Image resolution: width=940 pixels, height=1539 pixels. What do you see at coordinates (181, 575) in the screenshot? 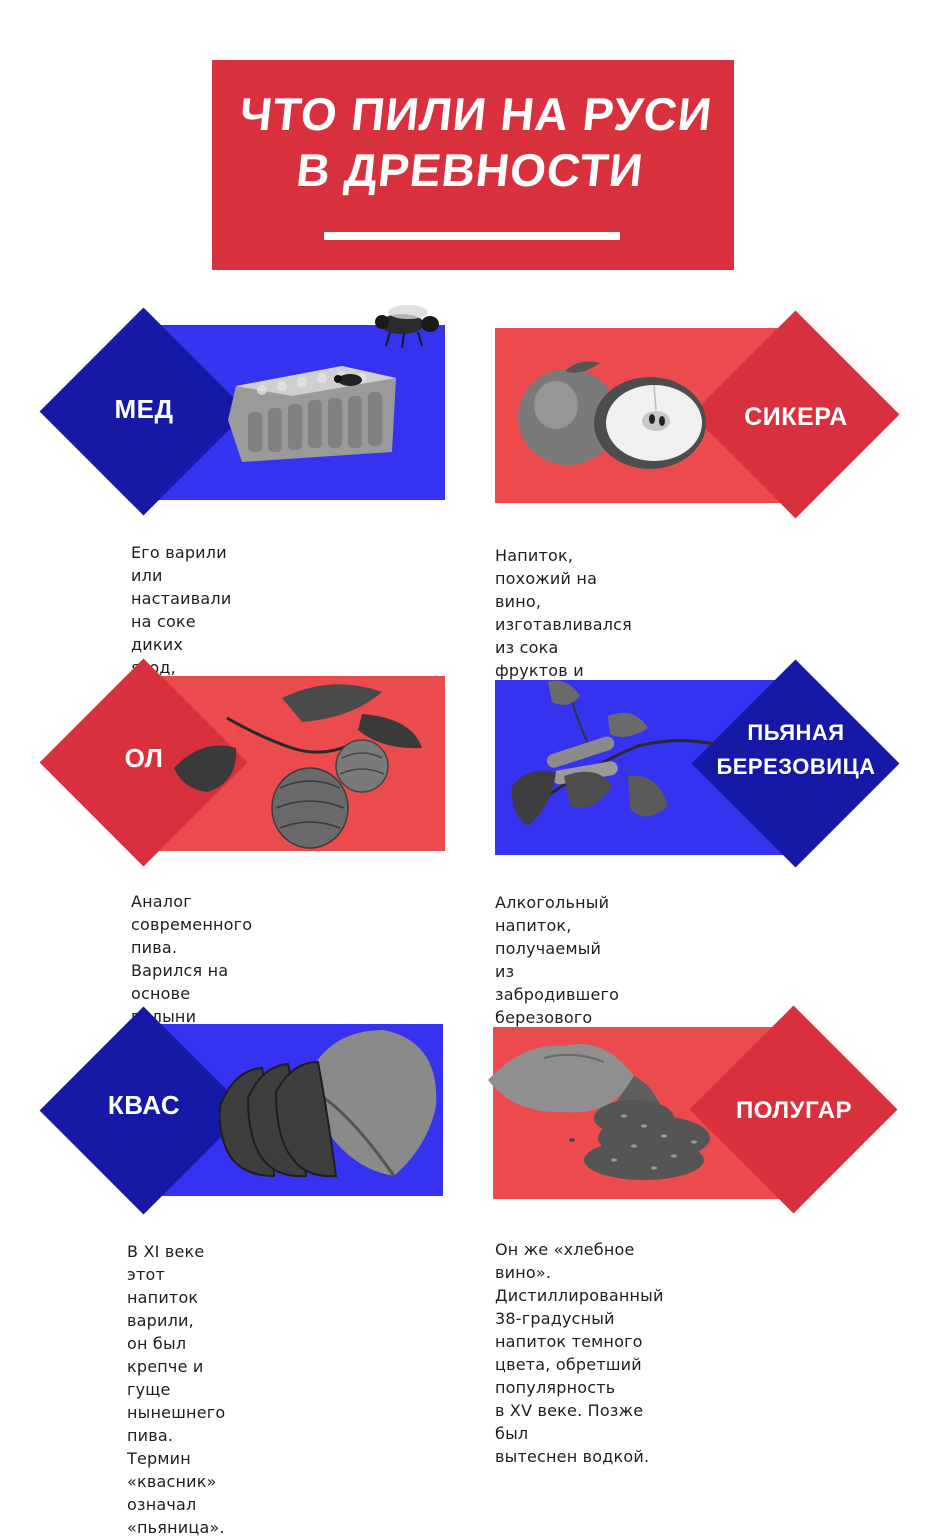
I see `description-line: Его варили или настаивали` at bounding box center [181, 575].